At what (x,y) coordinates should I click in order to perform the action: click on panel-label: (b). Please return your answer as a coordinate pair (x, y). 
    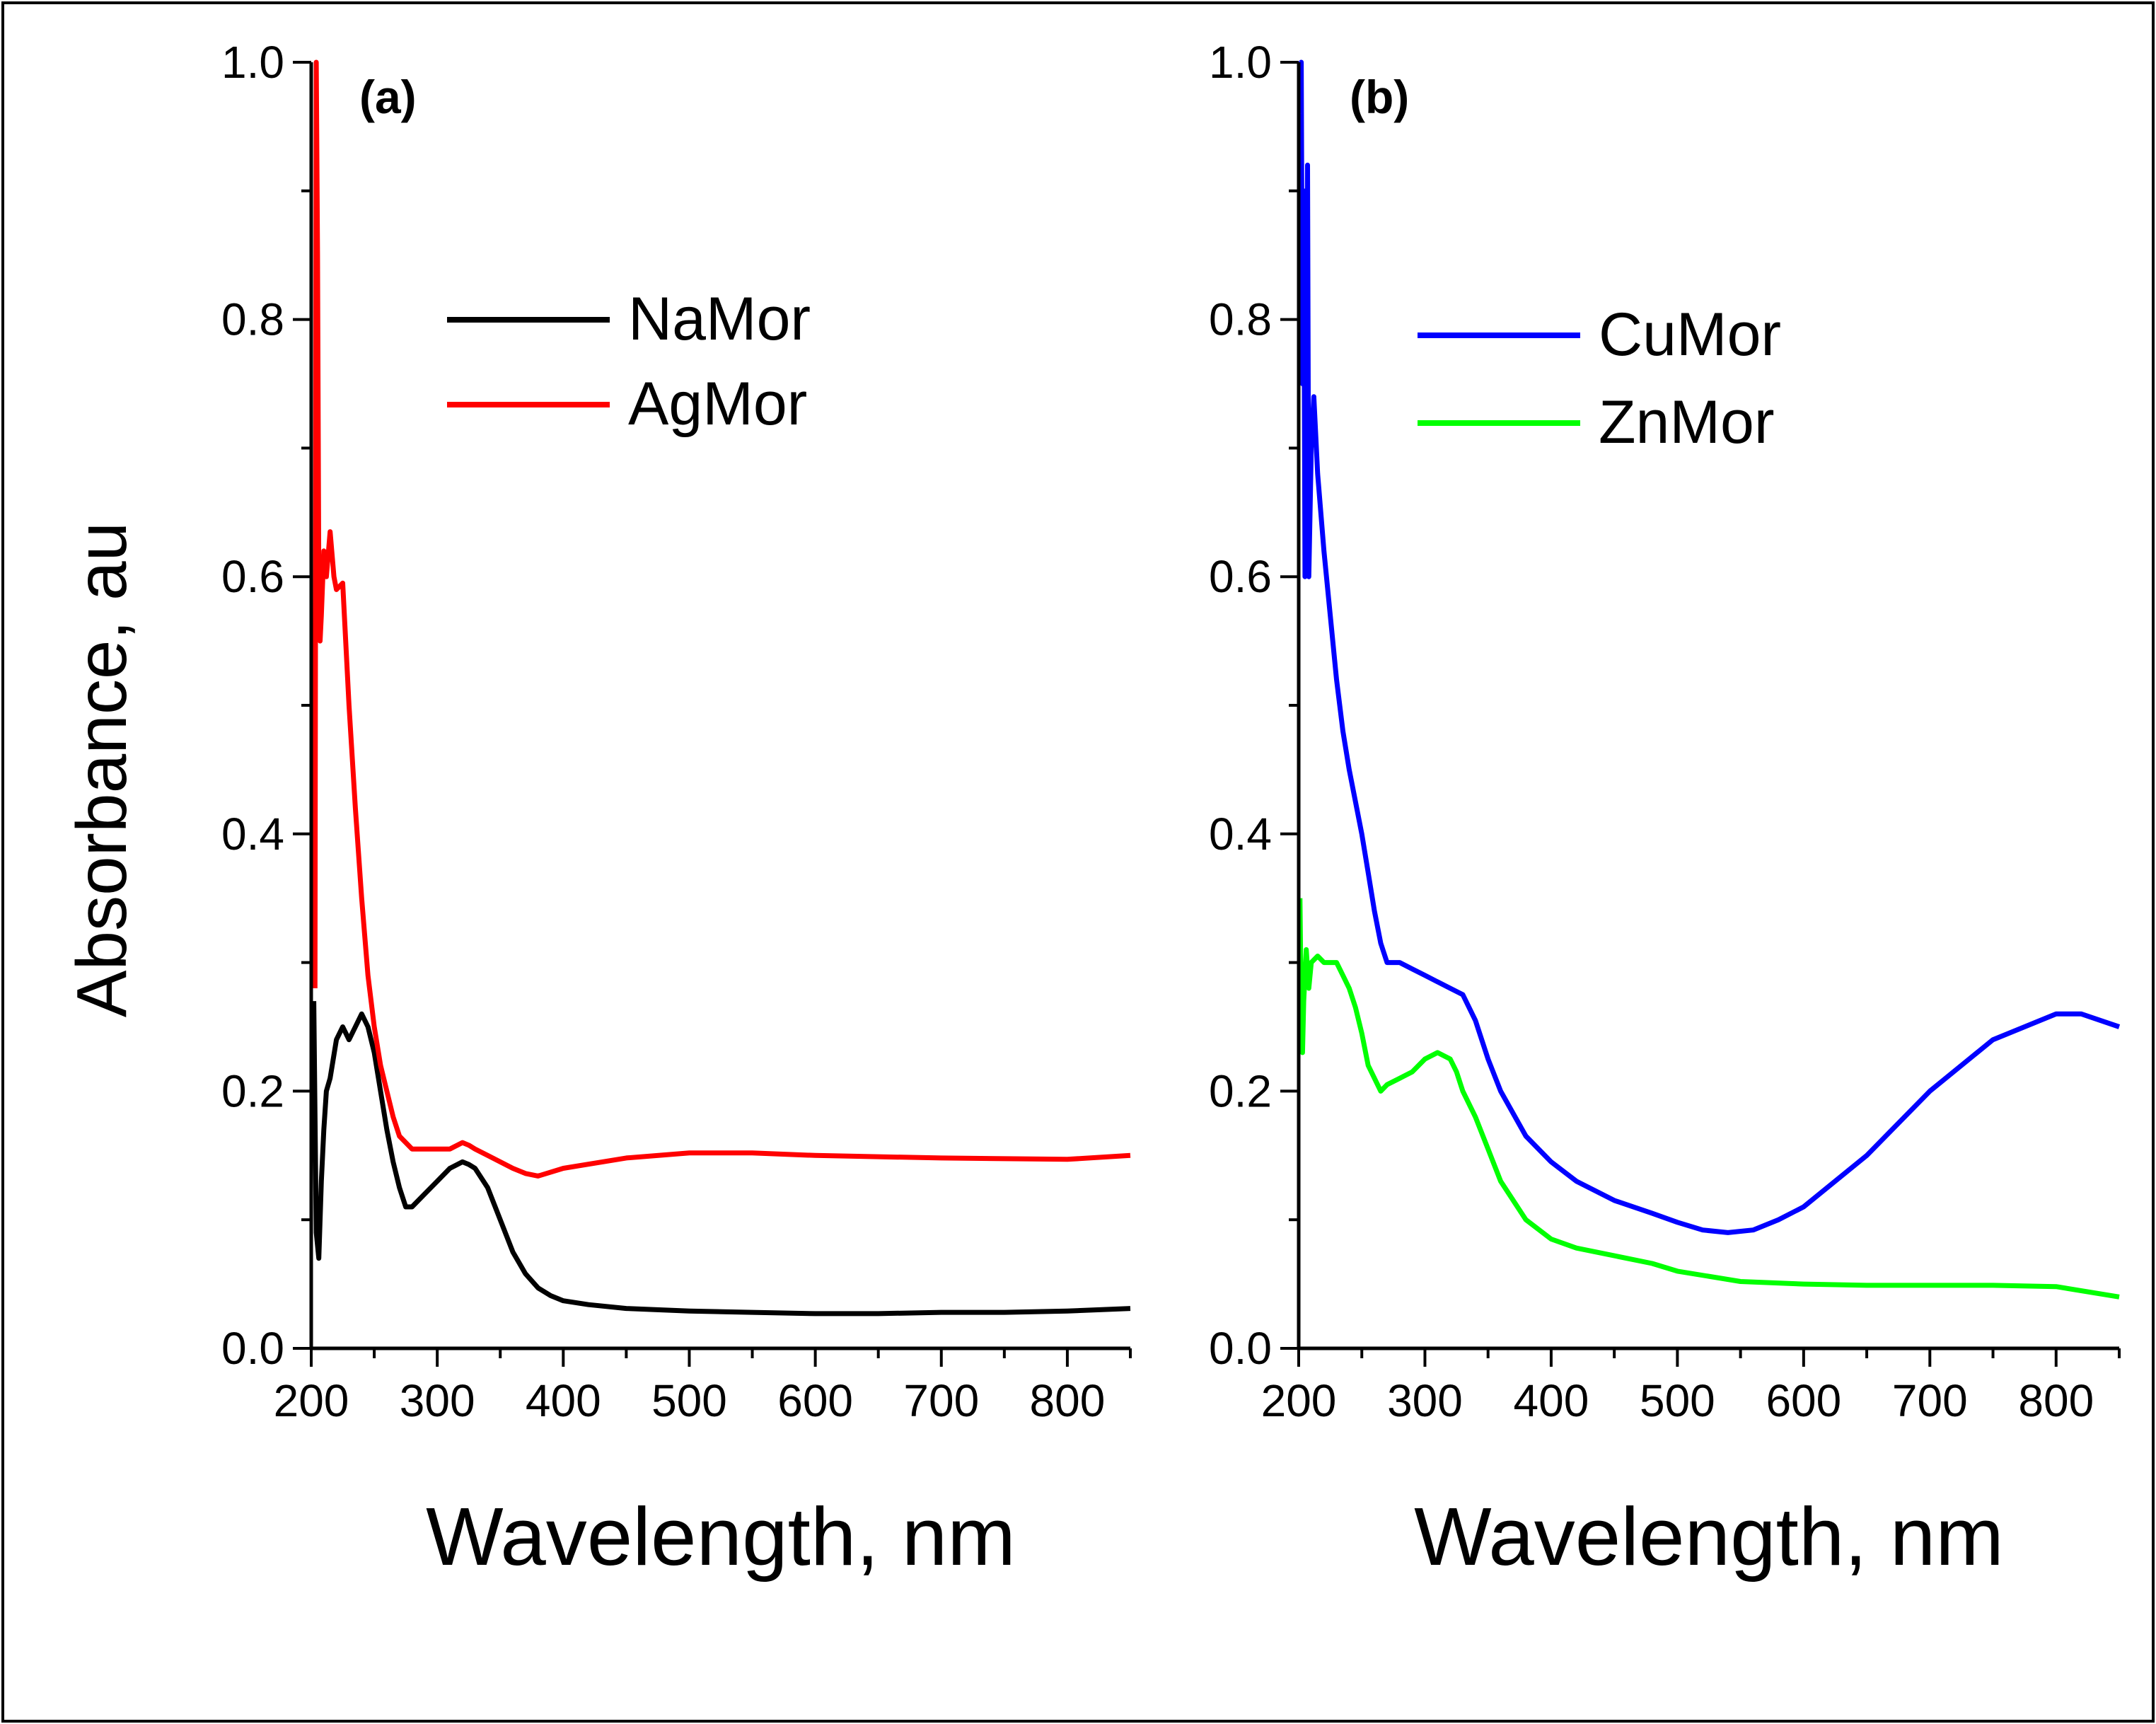
    Looking at the image, I should click on (1379, 97).